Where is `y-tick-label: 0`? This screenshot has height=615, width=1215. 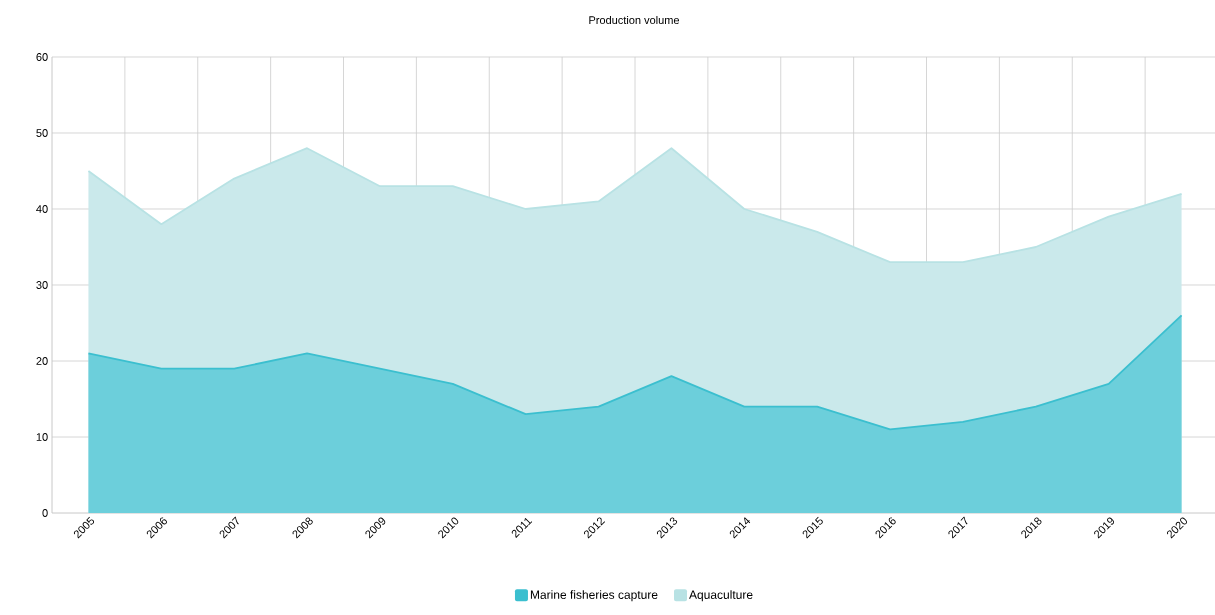 y-tick-label: 0 is located at coordinates (45, 513).